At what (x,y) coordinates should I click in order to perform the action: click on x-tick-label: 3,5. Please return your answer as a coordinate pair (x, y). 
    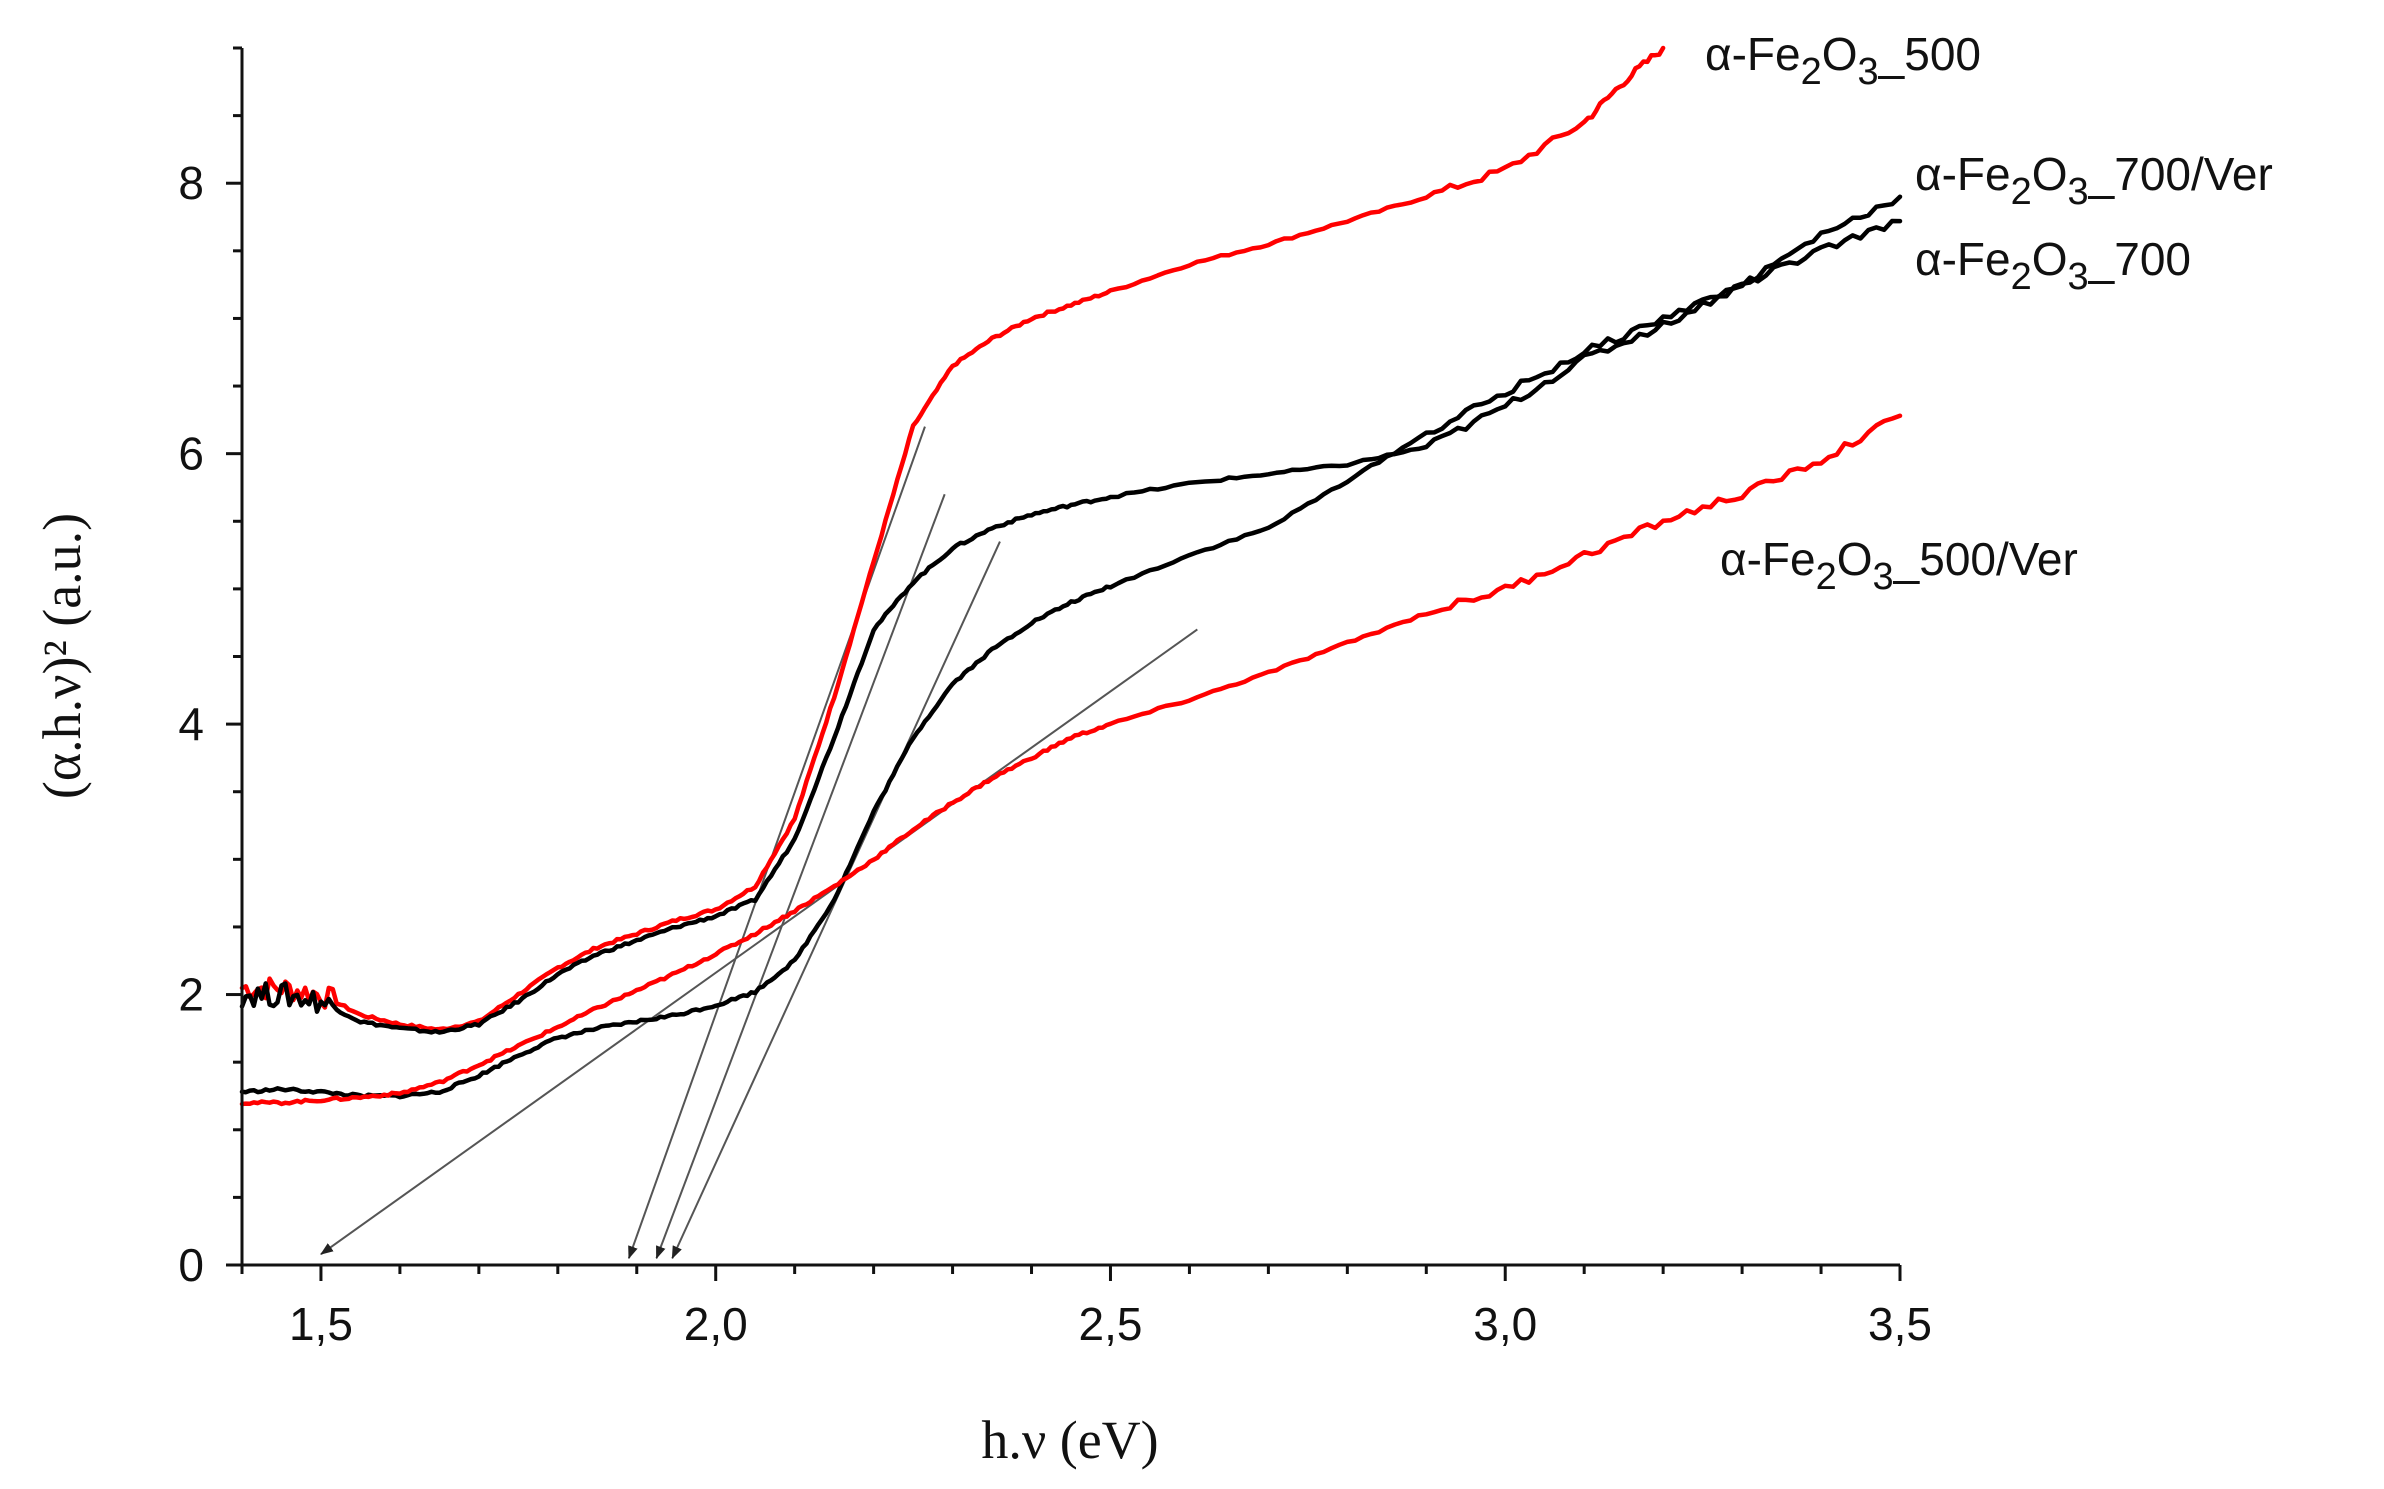
    Looking at the image, I should click on (1900, 1324).